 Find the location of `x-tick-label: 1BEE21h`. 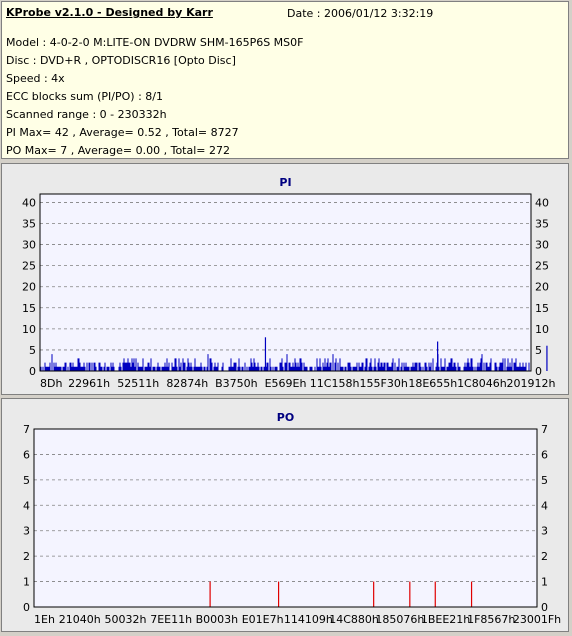

x-tick-label: 1BEE21h is located at coordinates (445, 619).